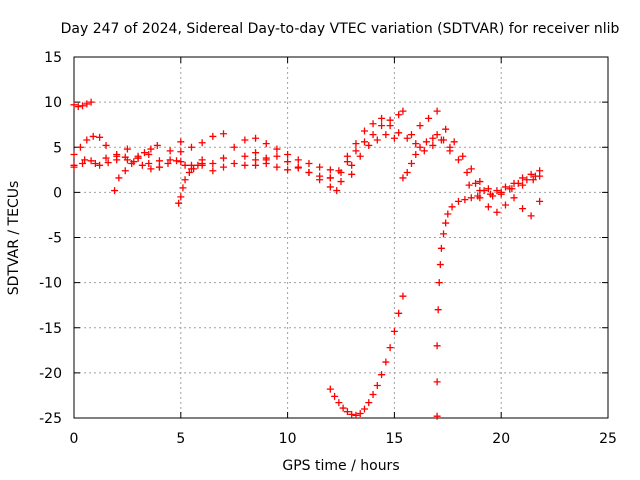 The image size is (640, 480). I want to click on series-s4, so click(129, 163).